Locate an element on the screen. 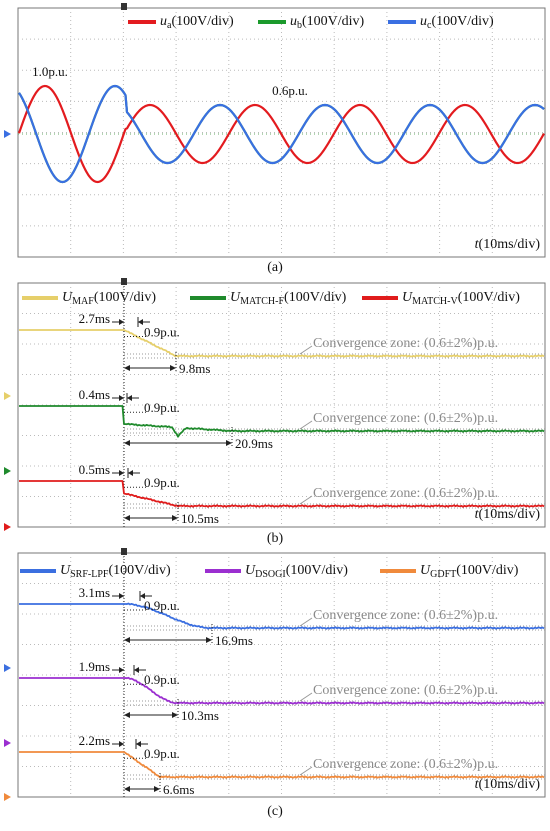 This screenshot has width=550, height=831. subscript: MATCH-V is located at coordinates (435, 301).